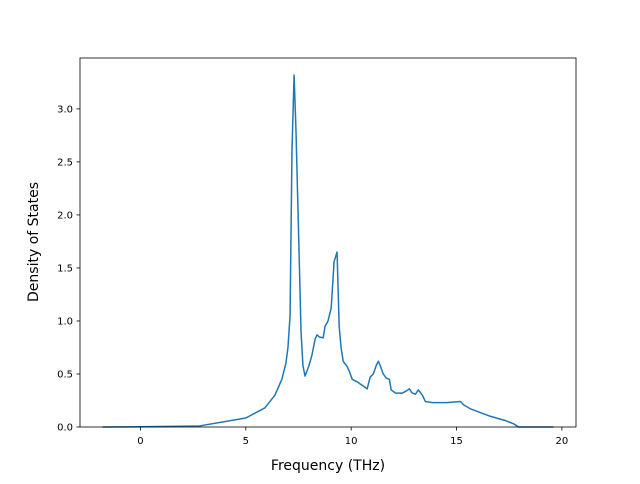  I want to click on x-tick-label: 15, so click(456, 441).